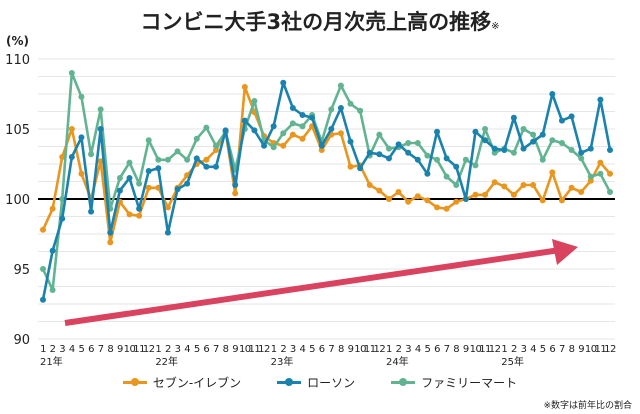 The image size is (640, 414). Describe the element at coordinates (51, 361) in the screenshot. I see `year-label: 21年` at that location.